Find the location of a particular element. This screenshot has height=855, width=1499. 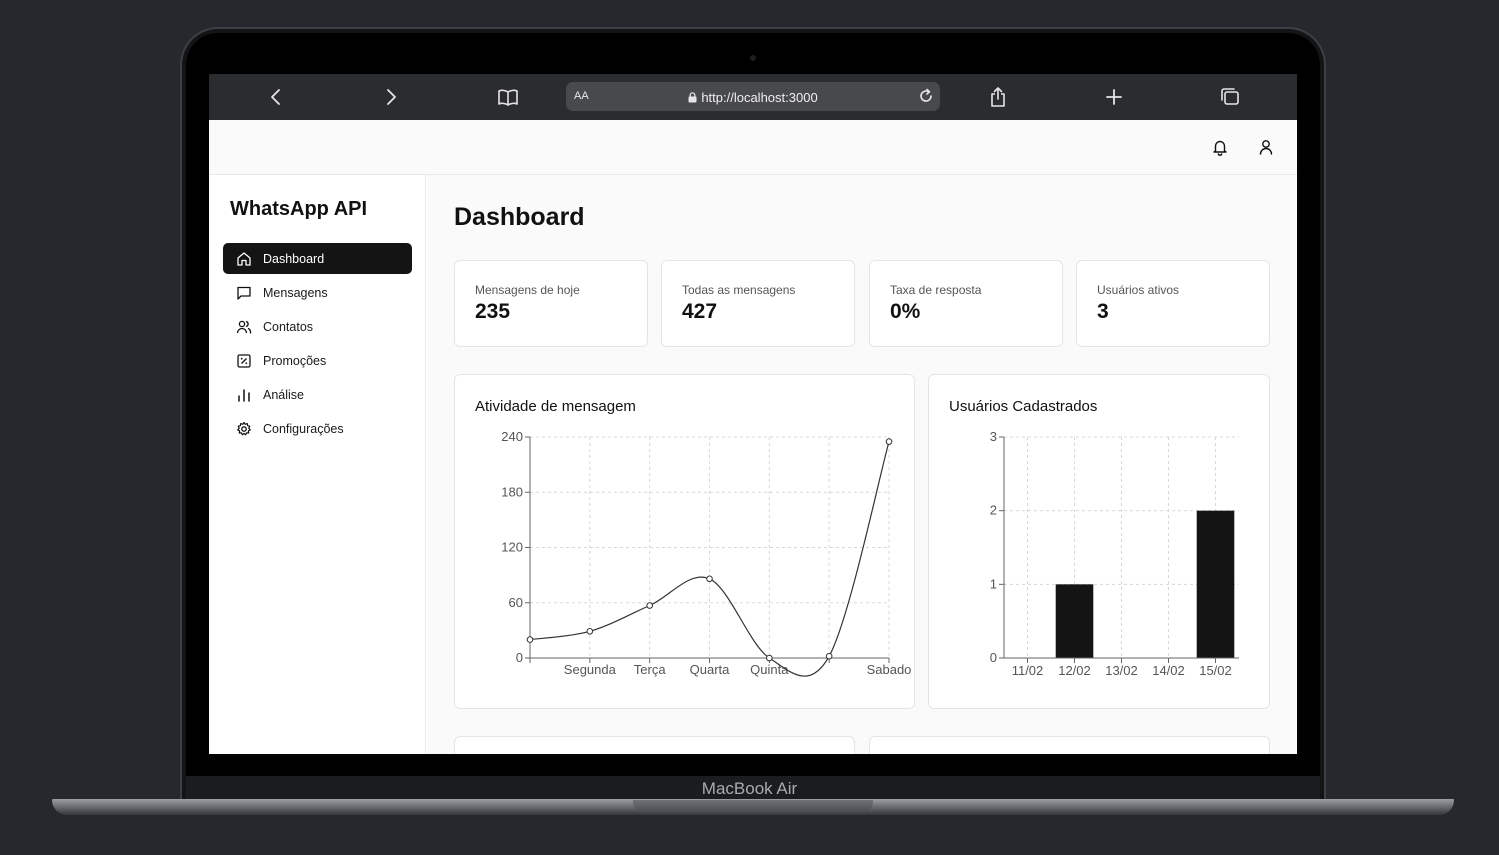

sidebar-item-promocoes: Promoções is located at coordinates (317, 360).